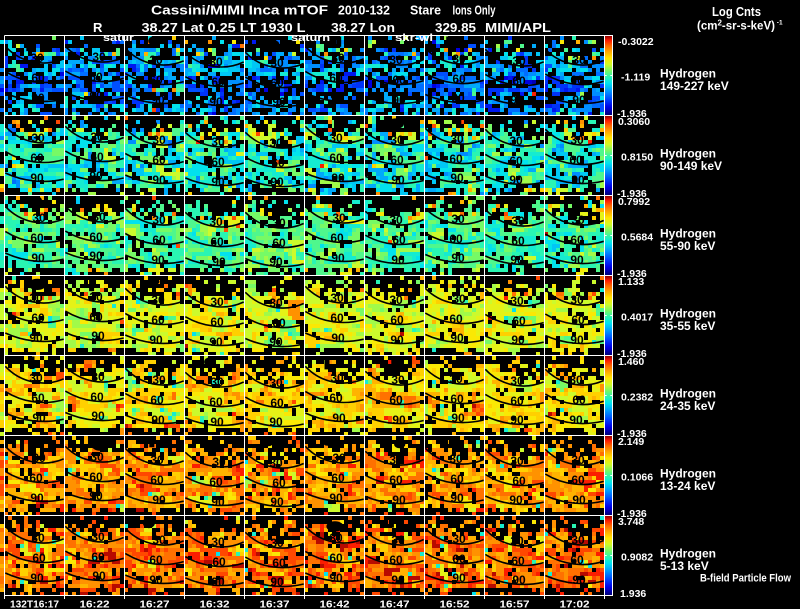 The height and width of the screenshot is (609, 800). I want to click on svg-text: (cm2-sr-s-keV) -1, so click(740, 26).